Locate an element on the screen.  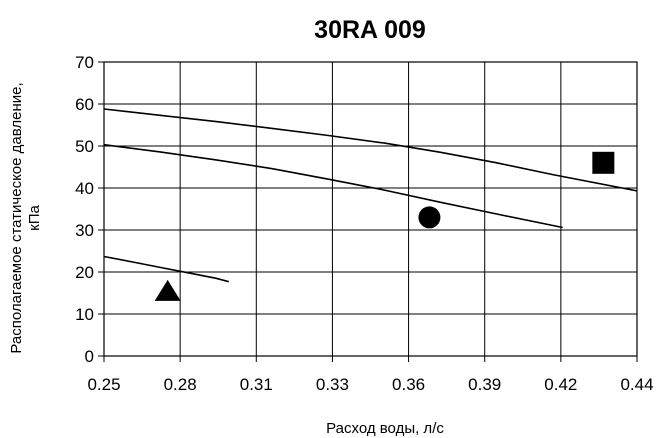
marker-square is located at coordinates (603, 162).